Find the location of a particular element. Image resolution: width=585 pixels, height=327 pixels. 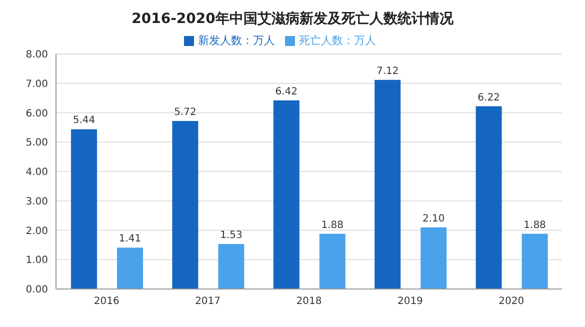

y-tick-label: 0.00 is located at coordinates (37, 290).